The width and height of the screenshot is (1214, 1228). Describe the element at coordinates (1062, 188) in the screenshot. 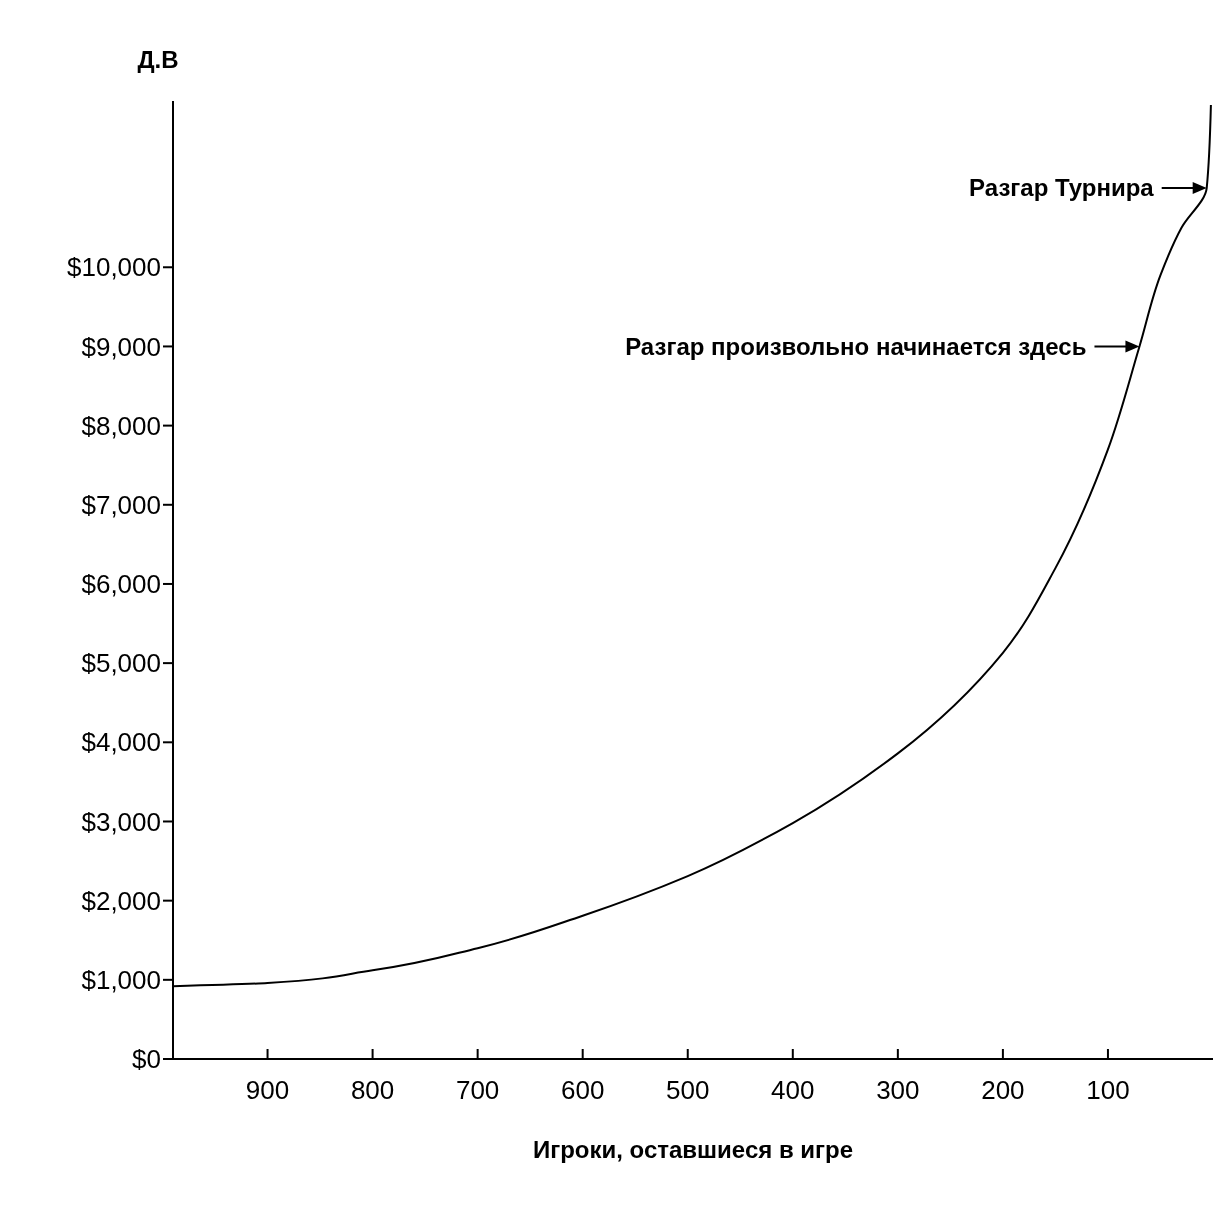

I see `annotation: Разгар Турнира` at that location.